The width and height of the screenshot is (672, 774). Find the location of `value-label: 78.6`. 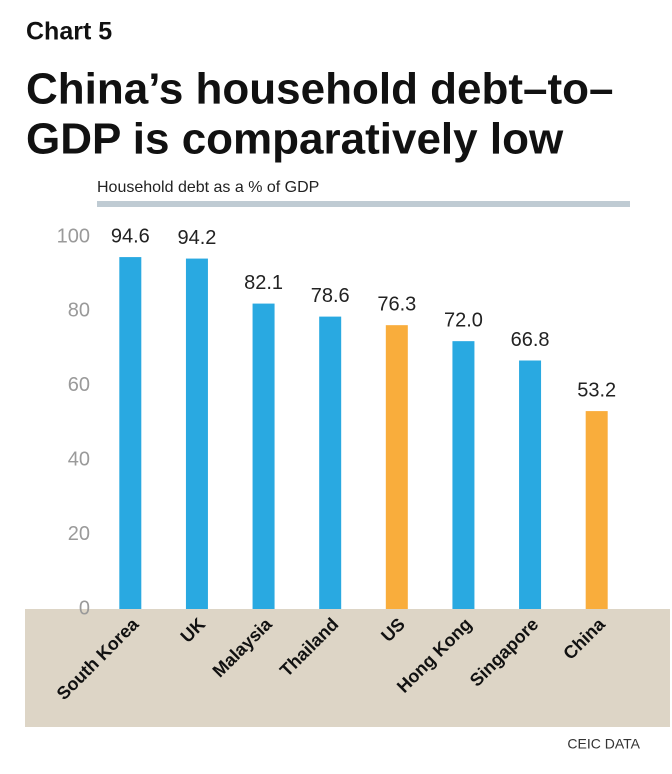

value-label: 78.6 is located at coordinates (330, 296).